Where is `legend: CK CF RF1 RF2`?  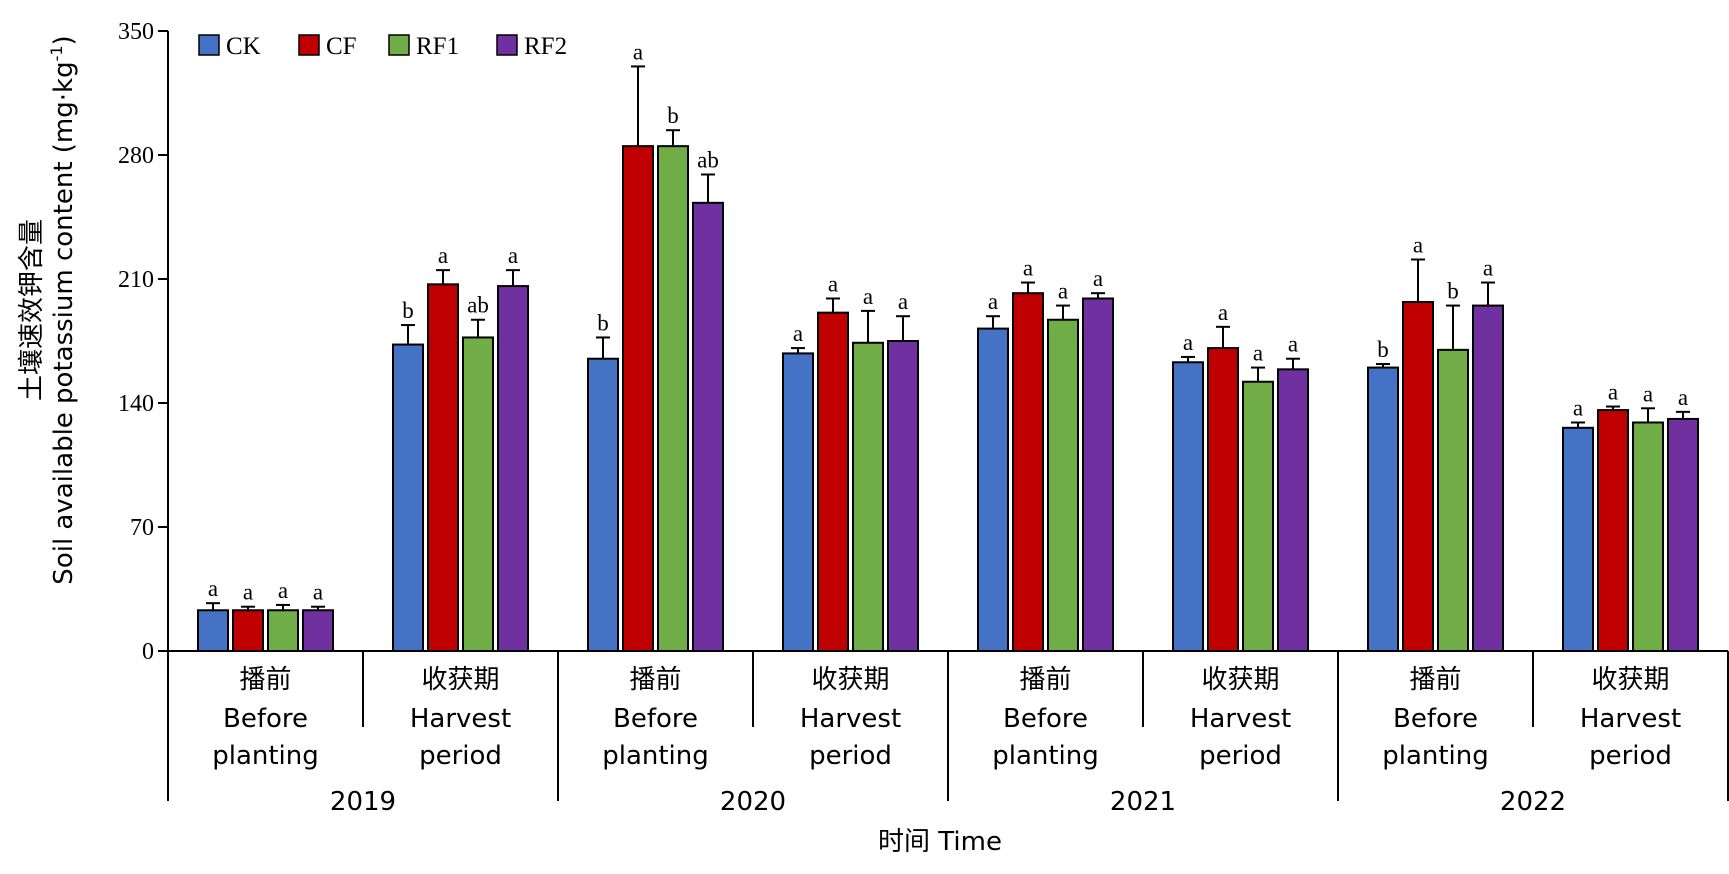
legend: CK CF RF1 RF2 is located at coordinates (382, 46).